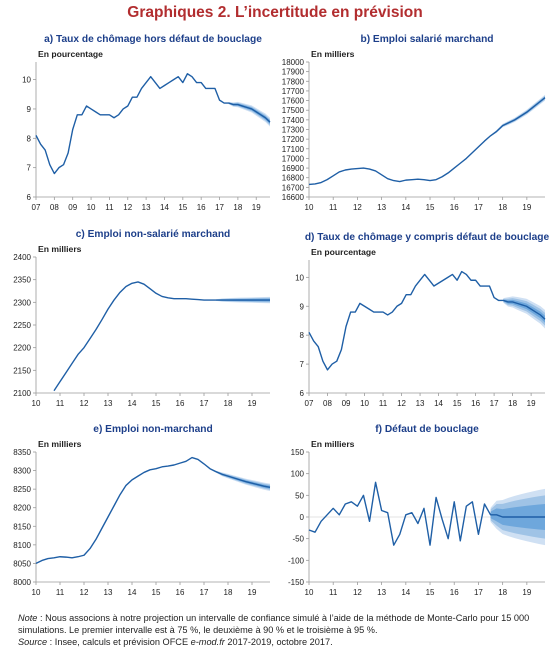  What do you see at coordinates (293, 110) in the screenshot?
I see `y-tick-label: 17500` at bounding box center [293, 110].